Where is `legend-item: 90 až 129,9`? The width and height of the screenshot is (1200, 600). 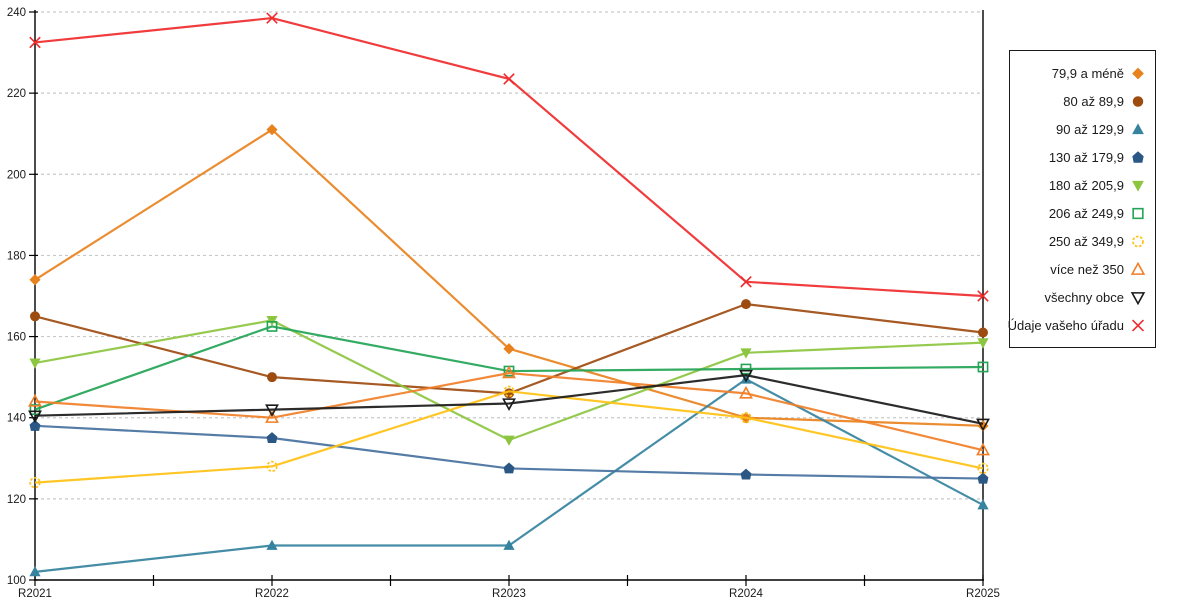
legend-item: 90 až 129,9 is located at coordinates (1081, 129).